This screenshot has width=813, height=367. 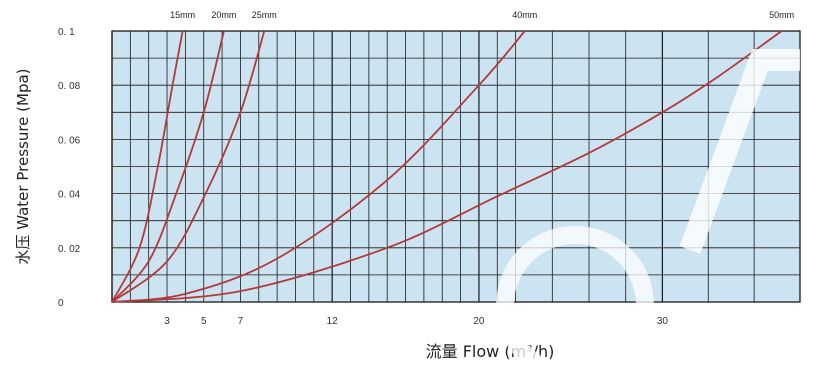 I want to click on x-tick-labels: 3 5 7 12 20 30, so click(x=416, y=321).